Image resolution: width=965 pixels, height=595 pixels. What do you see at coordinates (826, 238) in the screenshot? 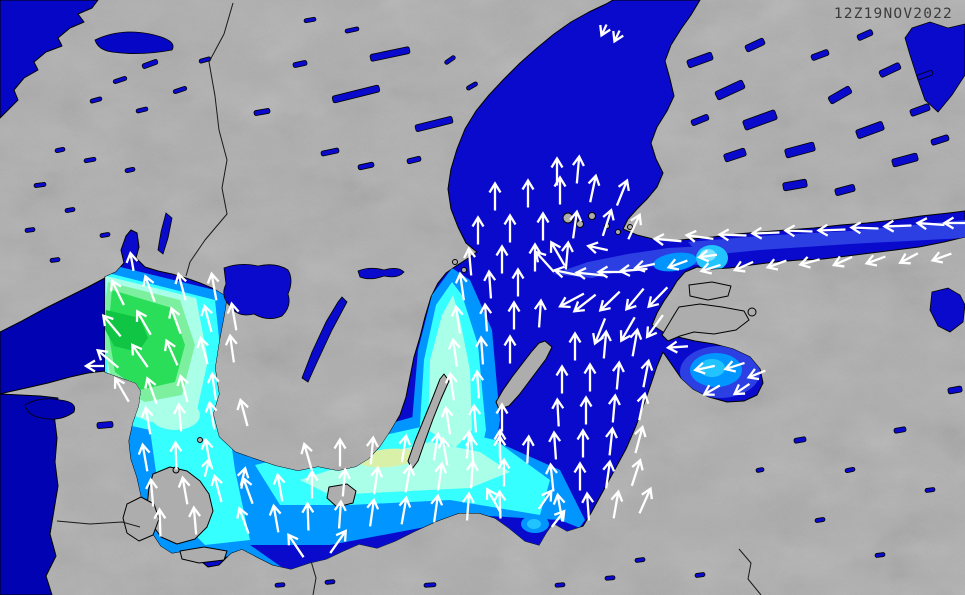
I see `band-gulf-of-finland` at bounding box center [826, 238].